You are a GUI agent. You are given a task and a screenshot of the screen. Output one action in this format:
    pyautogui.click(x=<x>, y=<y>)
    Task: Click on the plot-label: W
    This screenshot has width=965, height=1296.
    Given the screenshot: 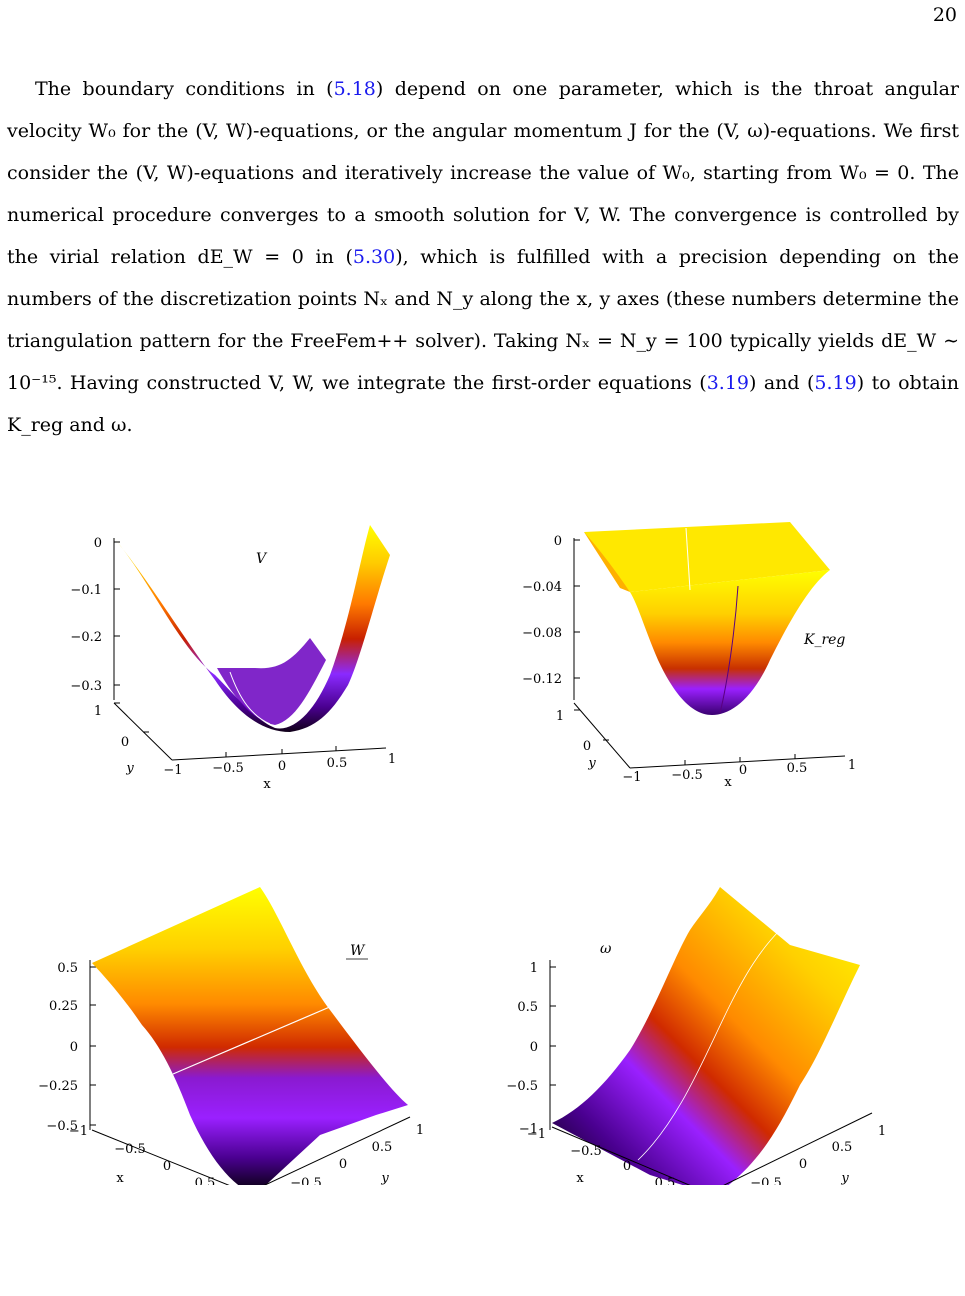 What is the action you would take?
    pyautogui.click(x=358, y=951)
    